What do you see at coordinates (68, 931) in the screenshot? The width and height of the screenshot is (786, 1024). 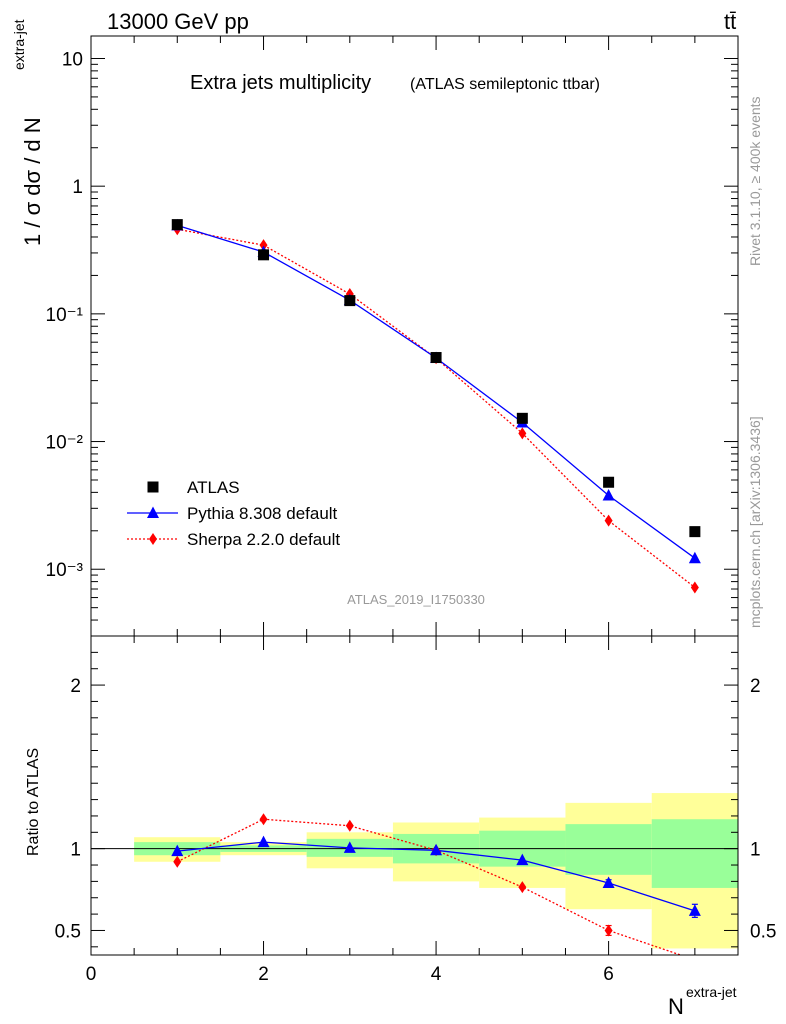 I see `ratio-y-tick-label: 0.5` at bounding box center [68, 931].